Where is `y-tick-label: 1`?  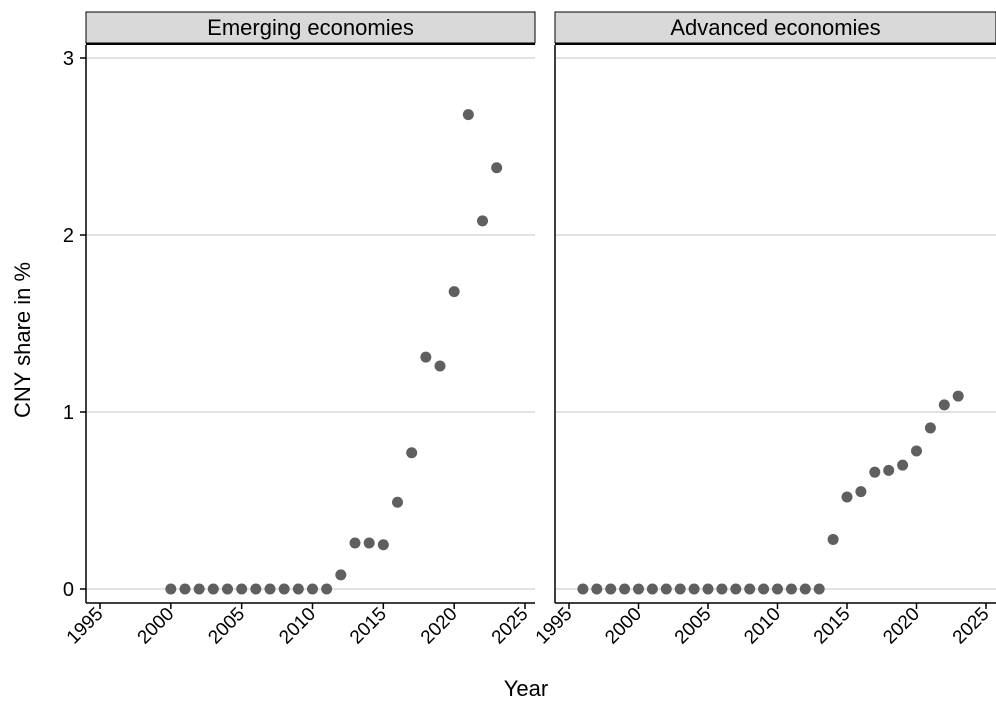 y-tick-label: 1 is located at coordinates (68, 413).